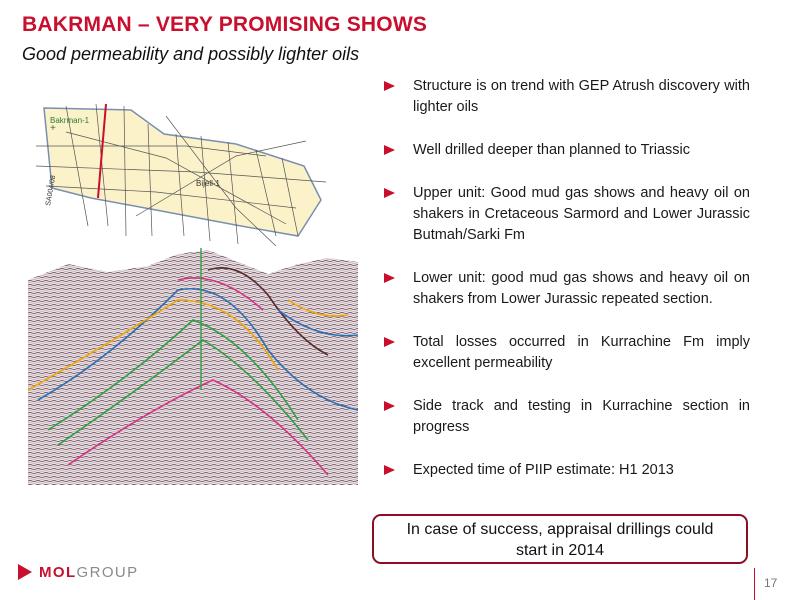 This screenshot has height=600, width=800. I want to click on callout-line-2: start in 2014, so click(560, 550).